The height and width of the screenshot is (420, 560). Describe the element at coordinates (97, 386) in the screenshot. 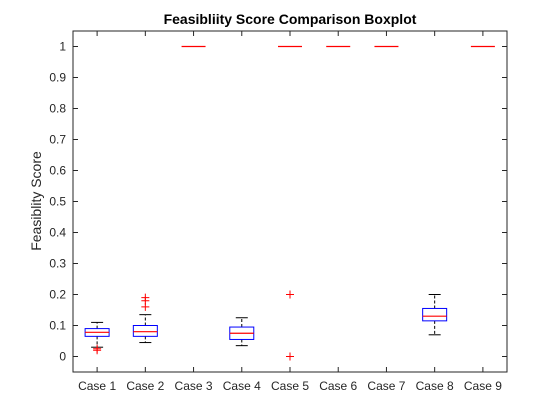

I see `x-tick-label: Case 1` at that location.